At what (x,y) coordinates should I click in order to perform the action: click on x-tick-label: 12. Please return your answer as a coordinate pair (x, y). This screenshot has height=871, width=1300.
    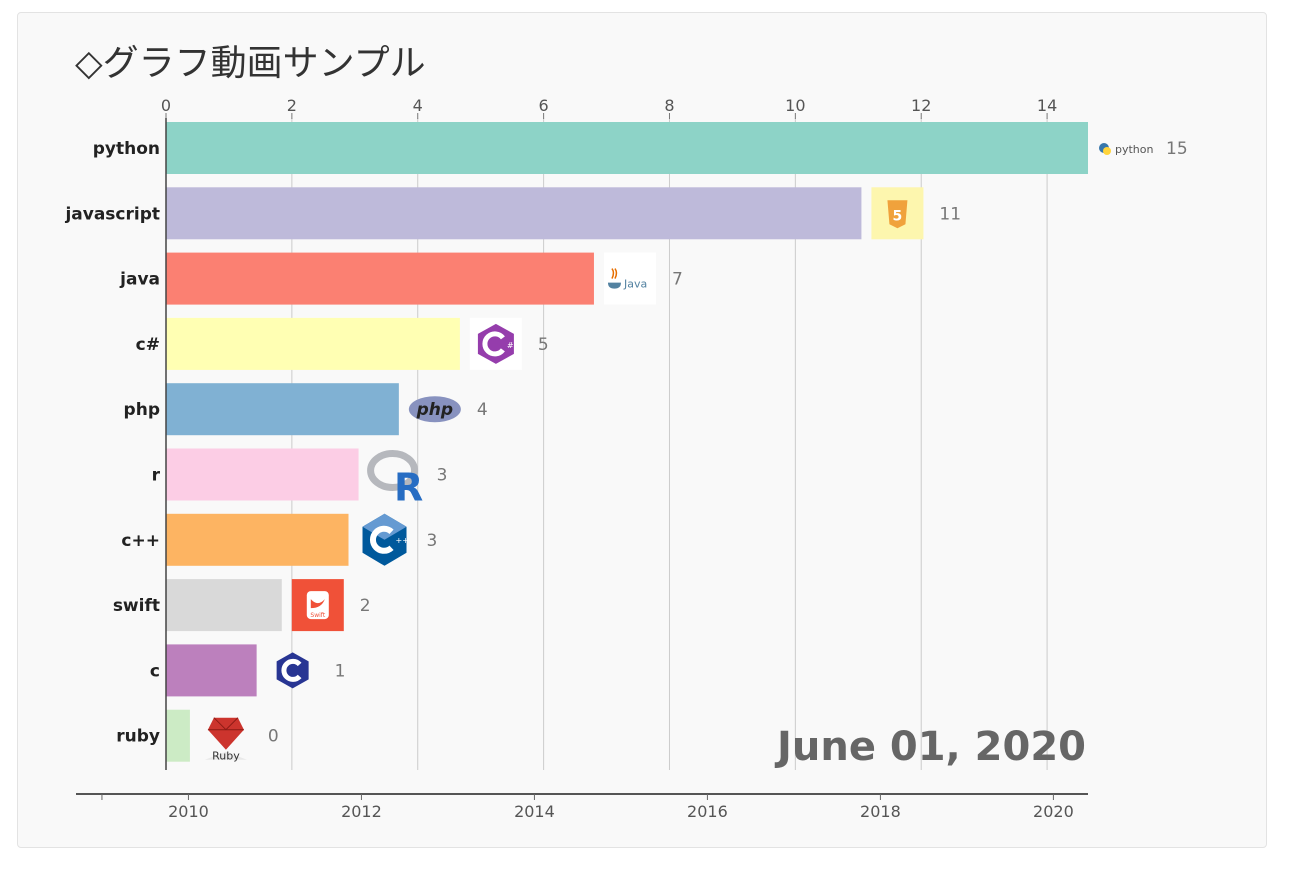
    Looking at the image, I should click on (921, 105).